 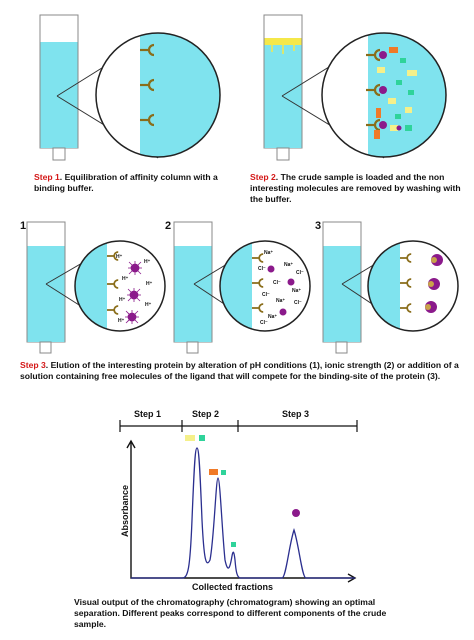 I want to click on step1-zoom-circle, so click(x=158, y=95).